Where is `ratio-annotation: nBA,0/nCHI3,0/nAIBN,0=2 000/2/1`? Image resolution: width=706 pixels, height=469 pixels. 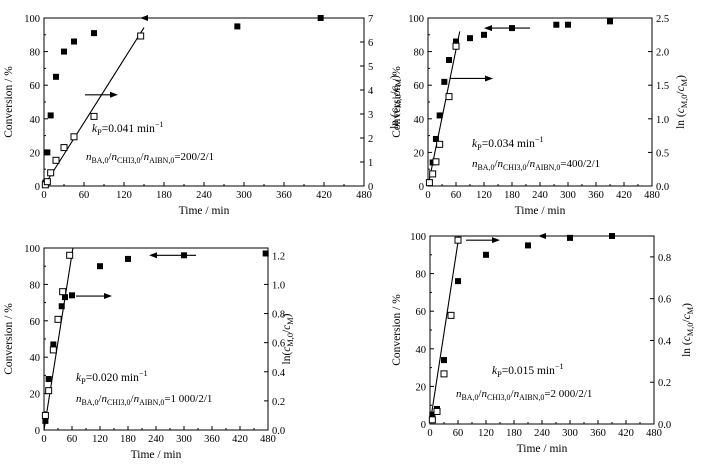
ratio-annotation: nBA,0/nCHI3,0/nAIBN,0=2 000/2/1 is located at coordinates (524, 395).